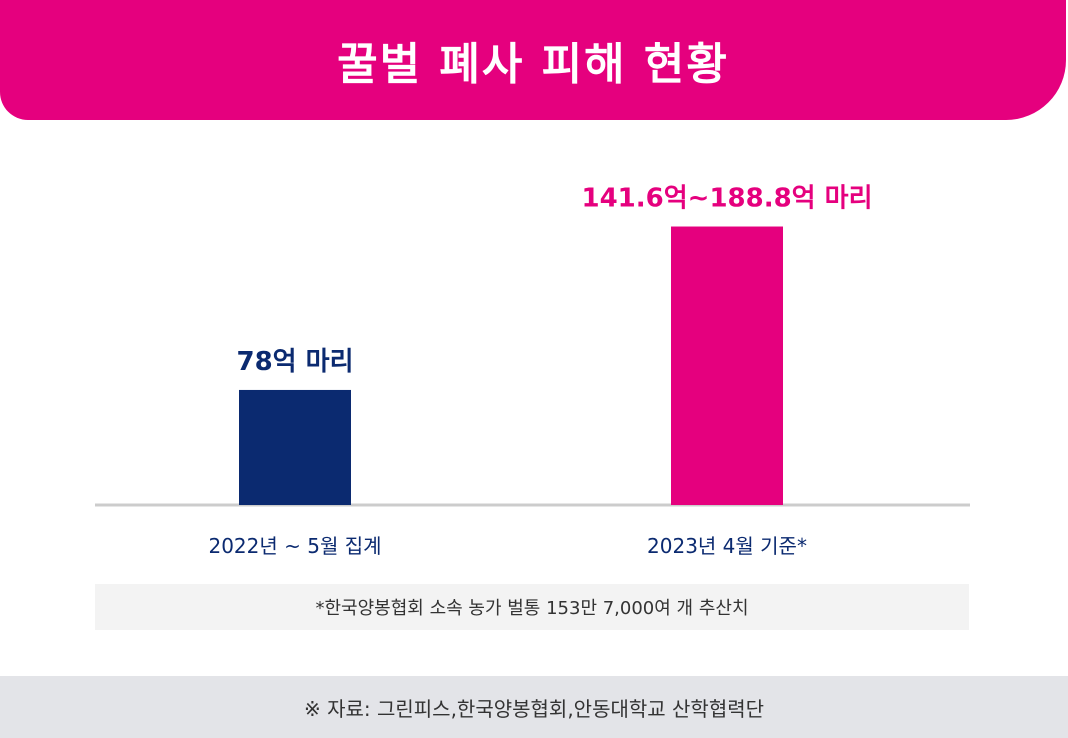  I want to click on value-label-2: 141.6억~188.8억 마리, so click(727, 199).